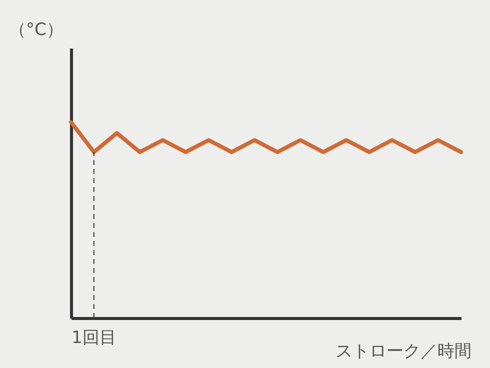 This screenshot has height=368, width=490. What do you see at coordinates (94, 338) in the screenshot?
I see `text: 1回目` at bounding box center [94, 338].